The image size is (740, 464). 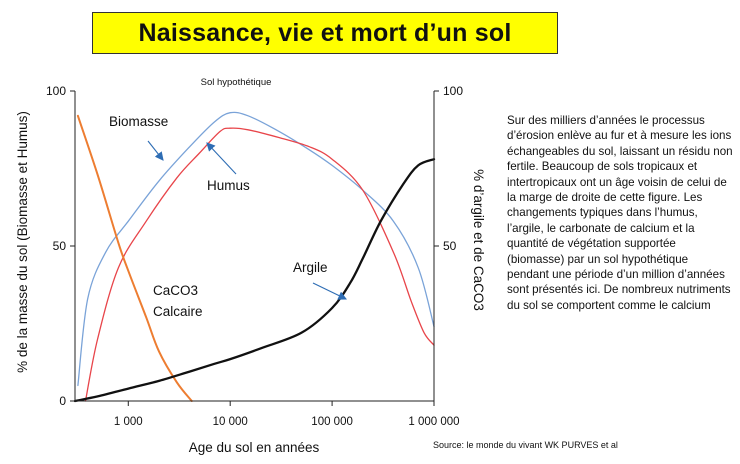 I want to click on x-tick-label: 1 000, so click(x=128, y=422).